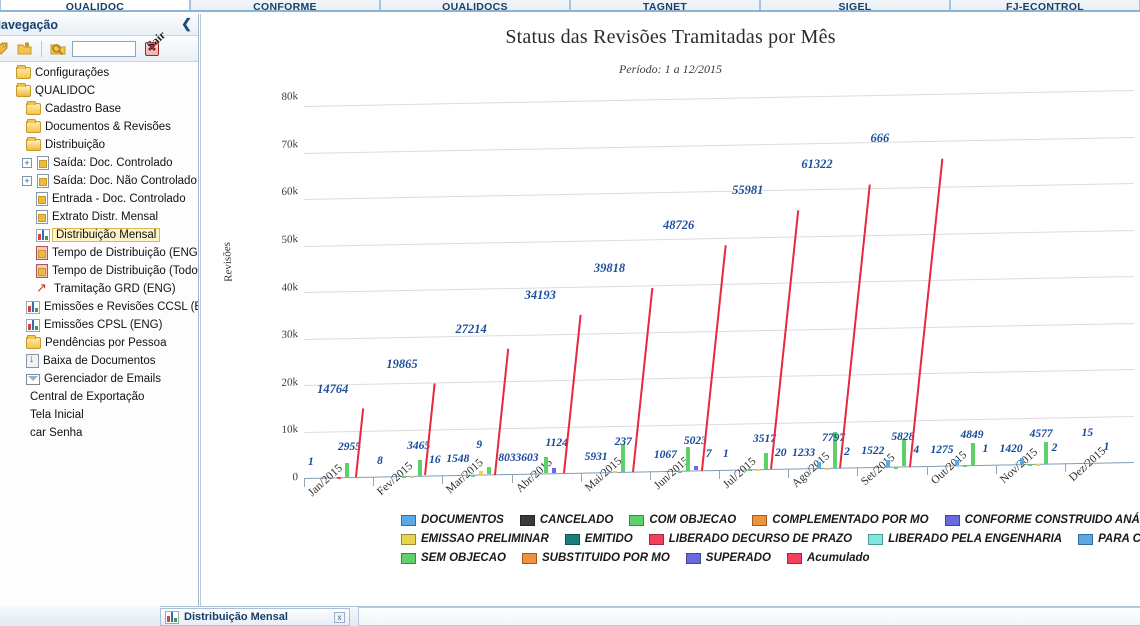 This screenshot has height=626, width=1140. Describe the element at coordinates (1052, 520) in the screenshot. I see `legend-label: CONFORME CONSTRUIDO ANÁLISE` at that location.